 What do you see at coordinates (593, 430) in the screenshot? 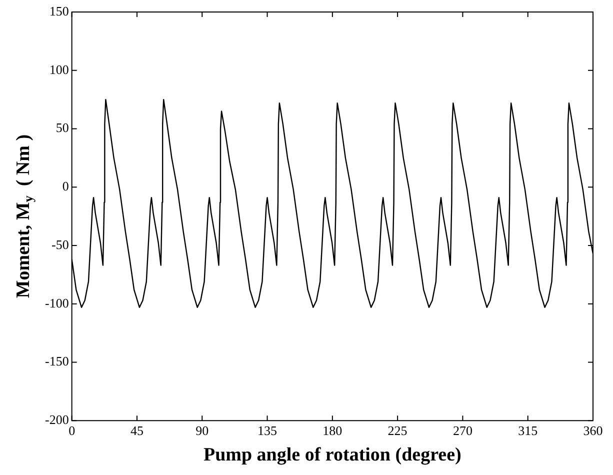
I see `x-tick-label: 360` at bounding box center [593, 430].